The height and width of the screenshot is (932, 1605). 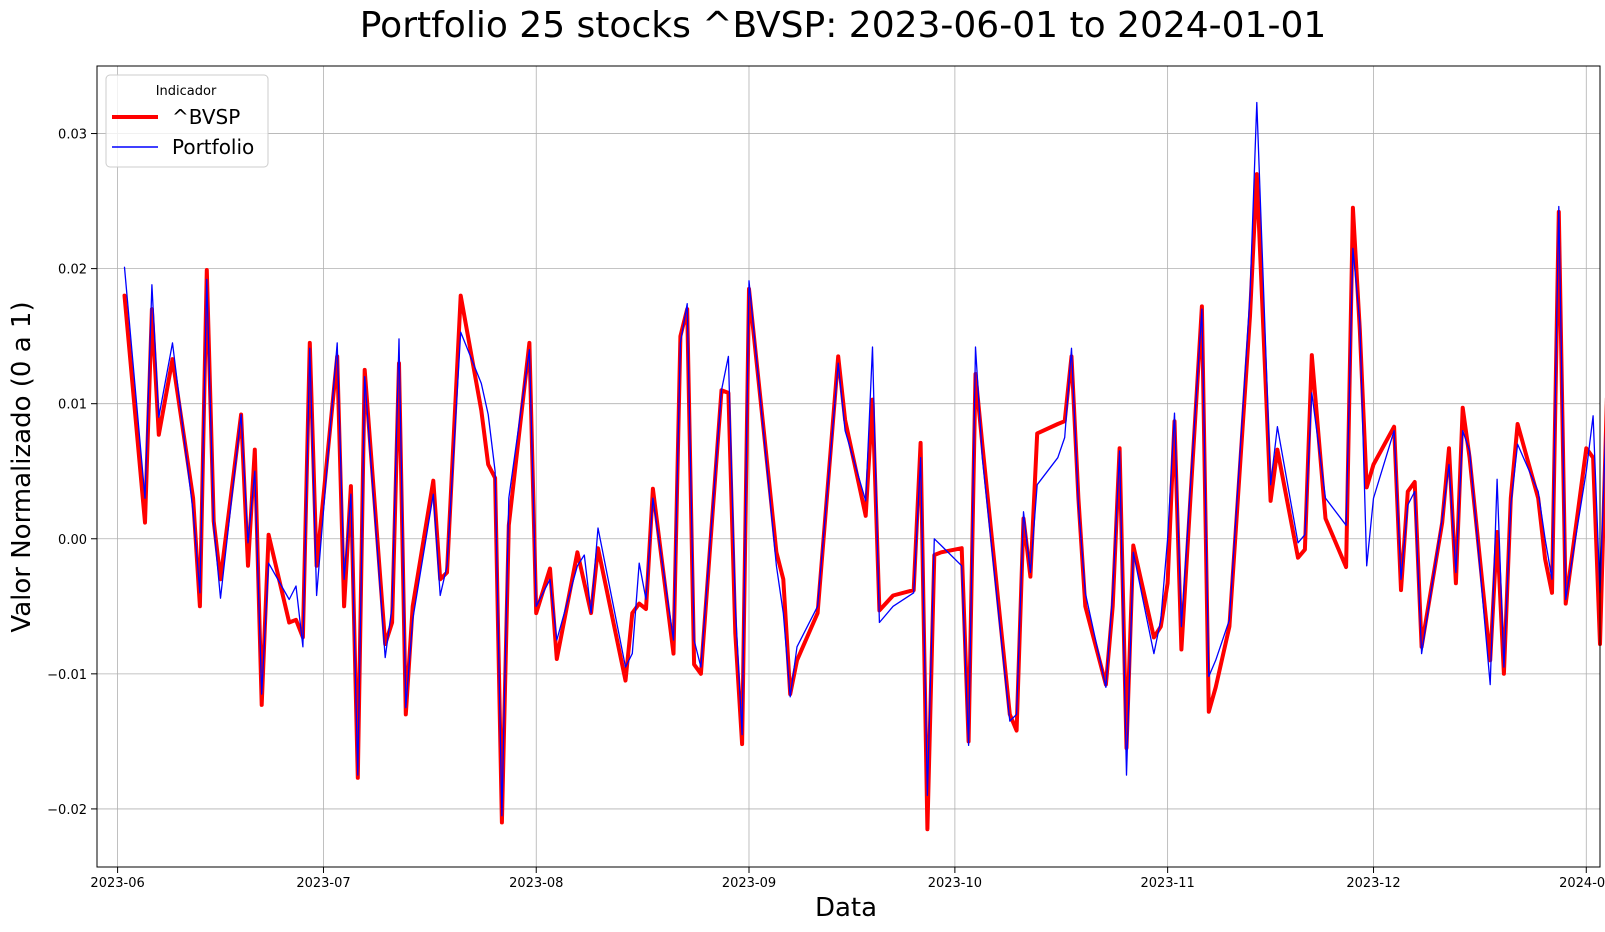 I want to click on x-tick-label: 2023-12, so click(x=1373, y=883).